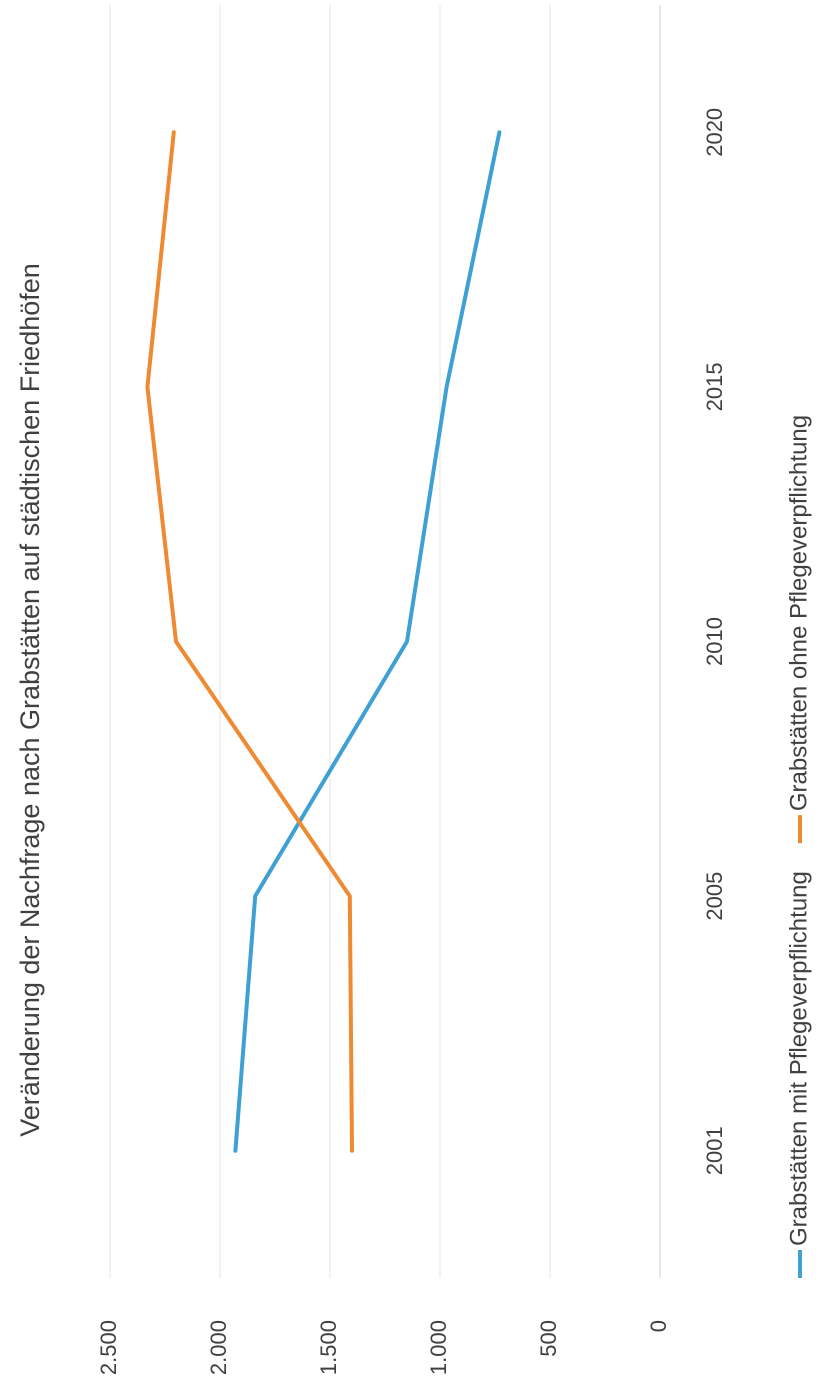 The image size is (824, 1388). What do you see at coordinates (798, 613) in the screenshot?
I see `legend-label: Grabstätten ohne Pflegeverpflichtung` at bounding box center [798, 613].